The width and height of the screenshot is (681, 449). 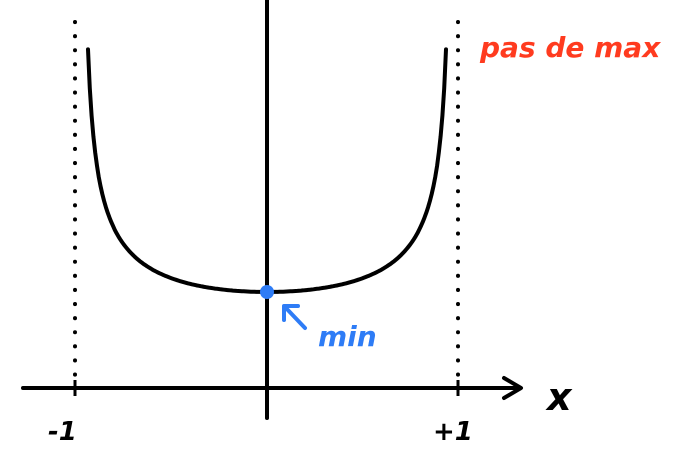 I want to click on x-axis-label: x, so click(x=559, y=397).